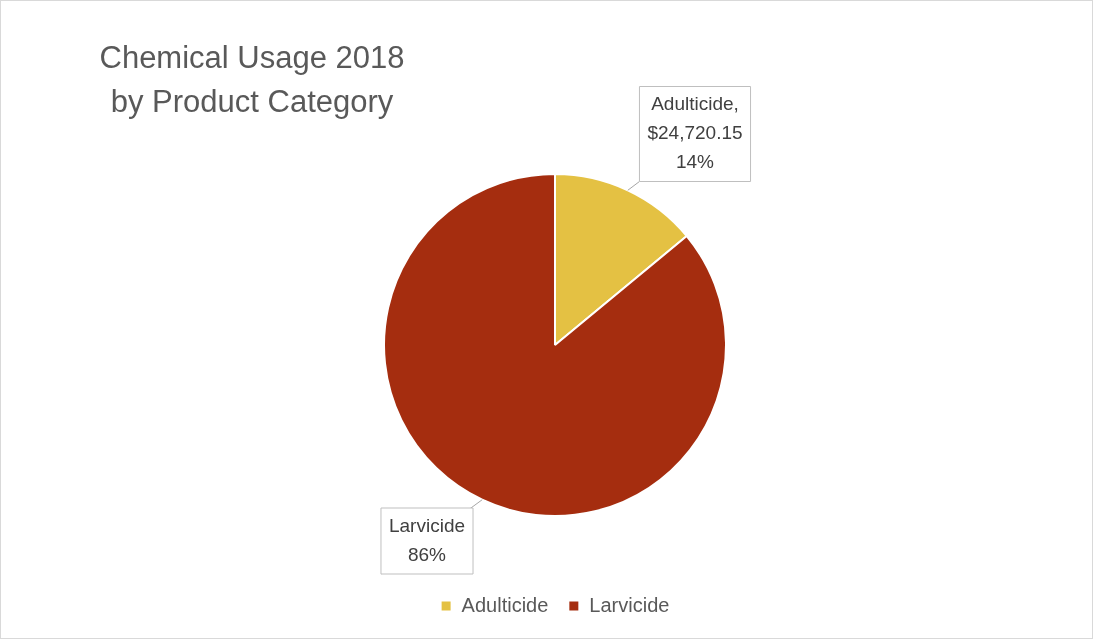 Image resolution: width=1093 pixels, height=639 pixels. What do you see at coordinates (505, 604) in the screenshot?
I see `legend-label: Adulticide` at bounding box center [505, 604].